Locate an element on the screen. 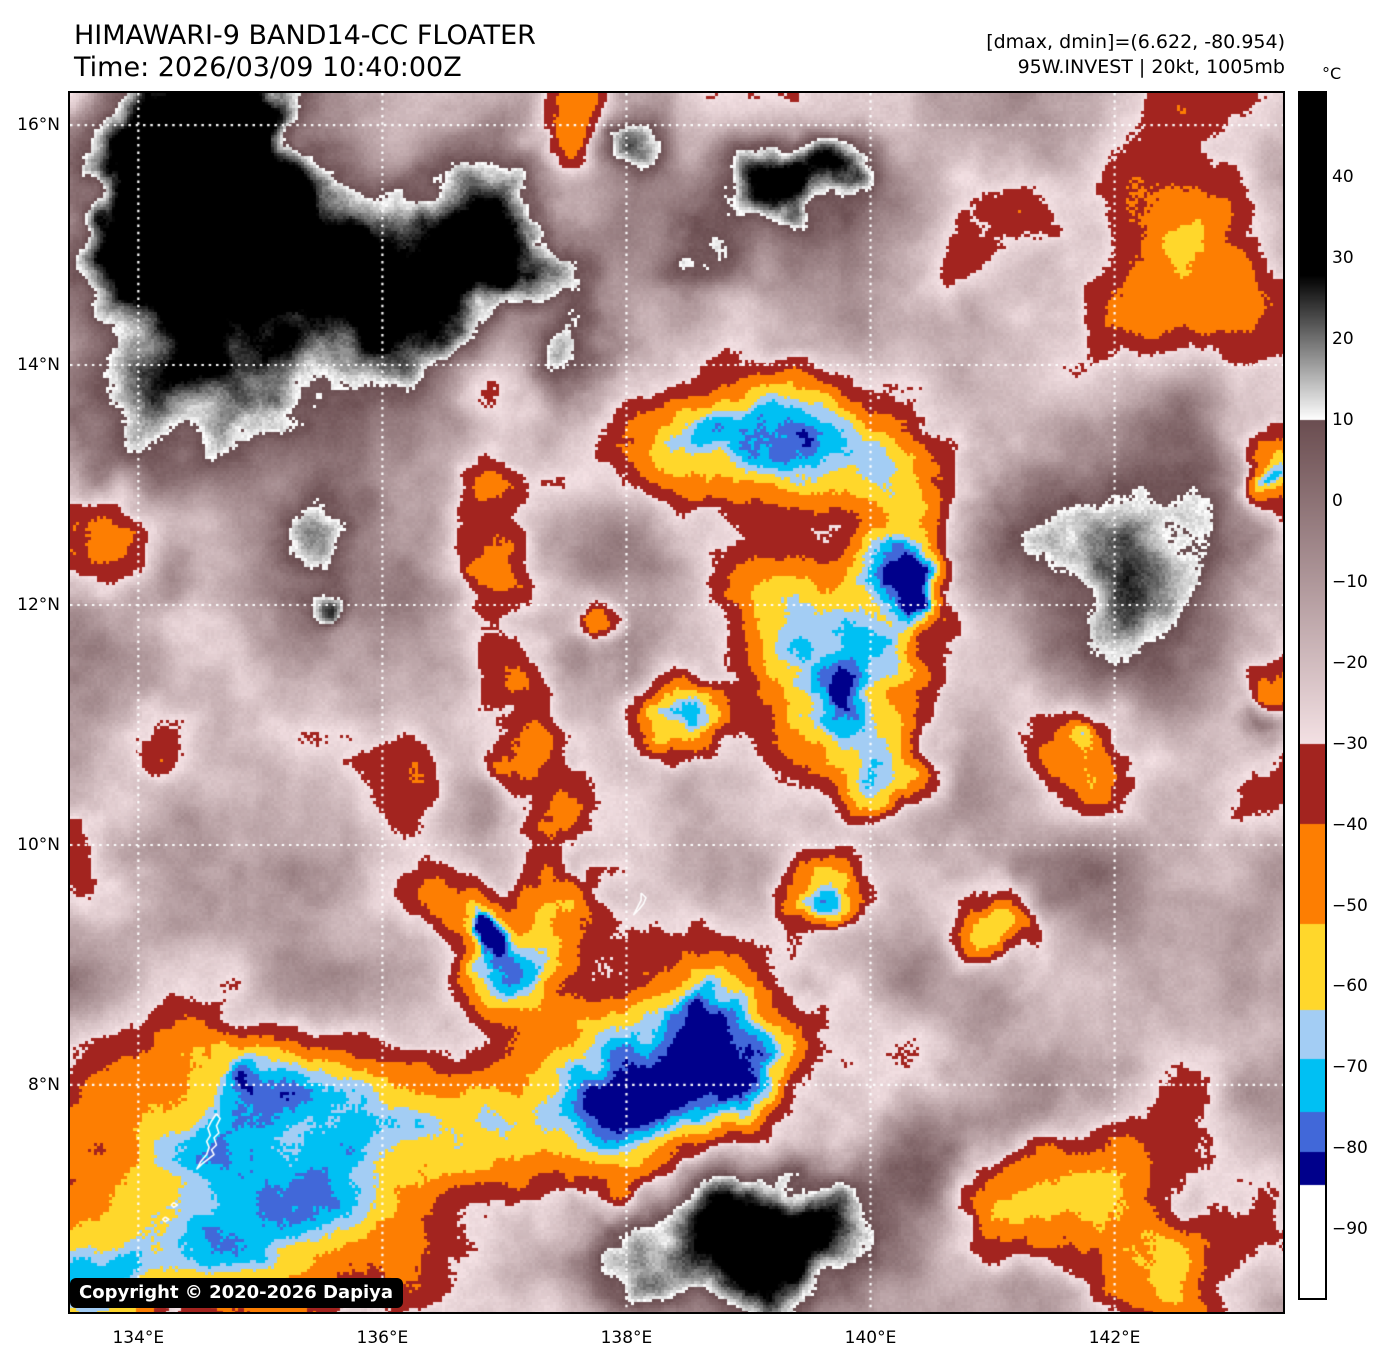 Image resolution: width=1390 pixels, height=1359 pixels. colorbar-canvas is located at coordinates (1312, 695).